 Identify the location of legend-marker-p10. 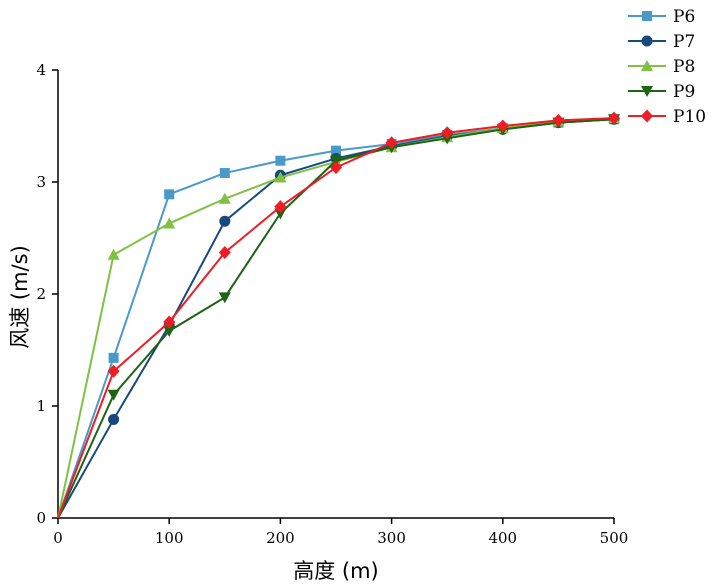
(647, 116).